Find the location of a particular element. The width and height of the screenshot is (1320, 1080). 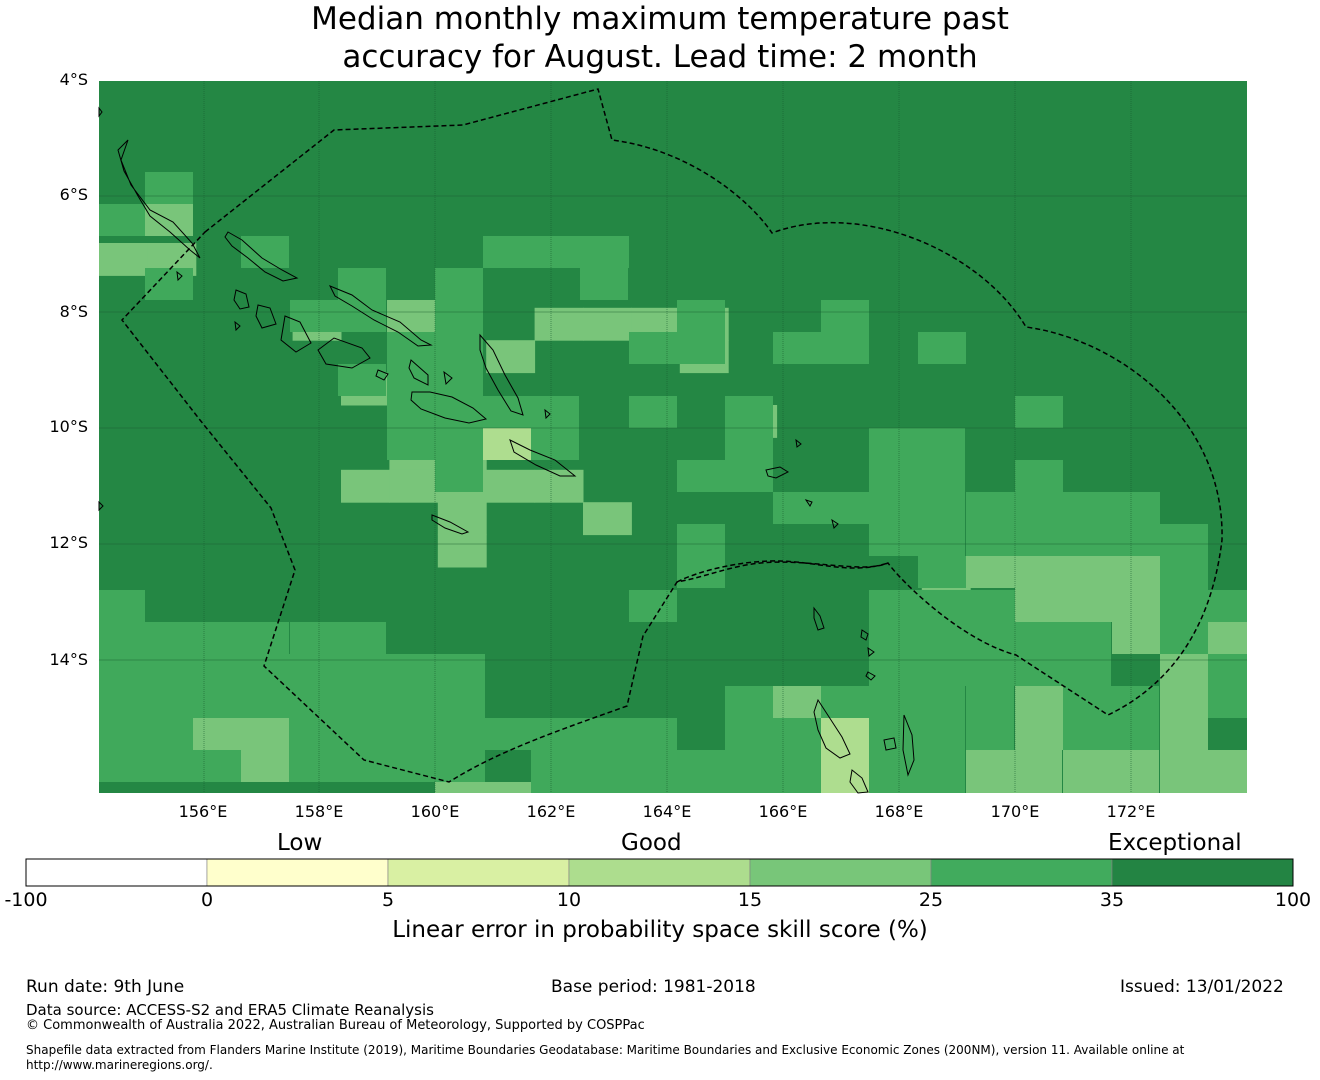

rennell-island is located at coordinates (450, 524).